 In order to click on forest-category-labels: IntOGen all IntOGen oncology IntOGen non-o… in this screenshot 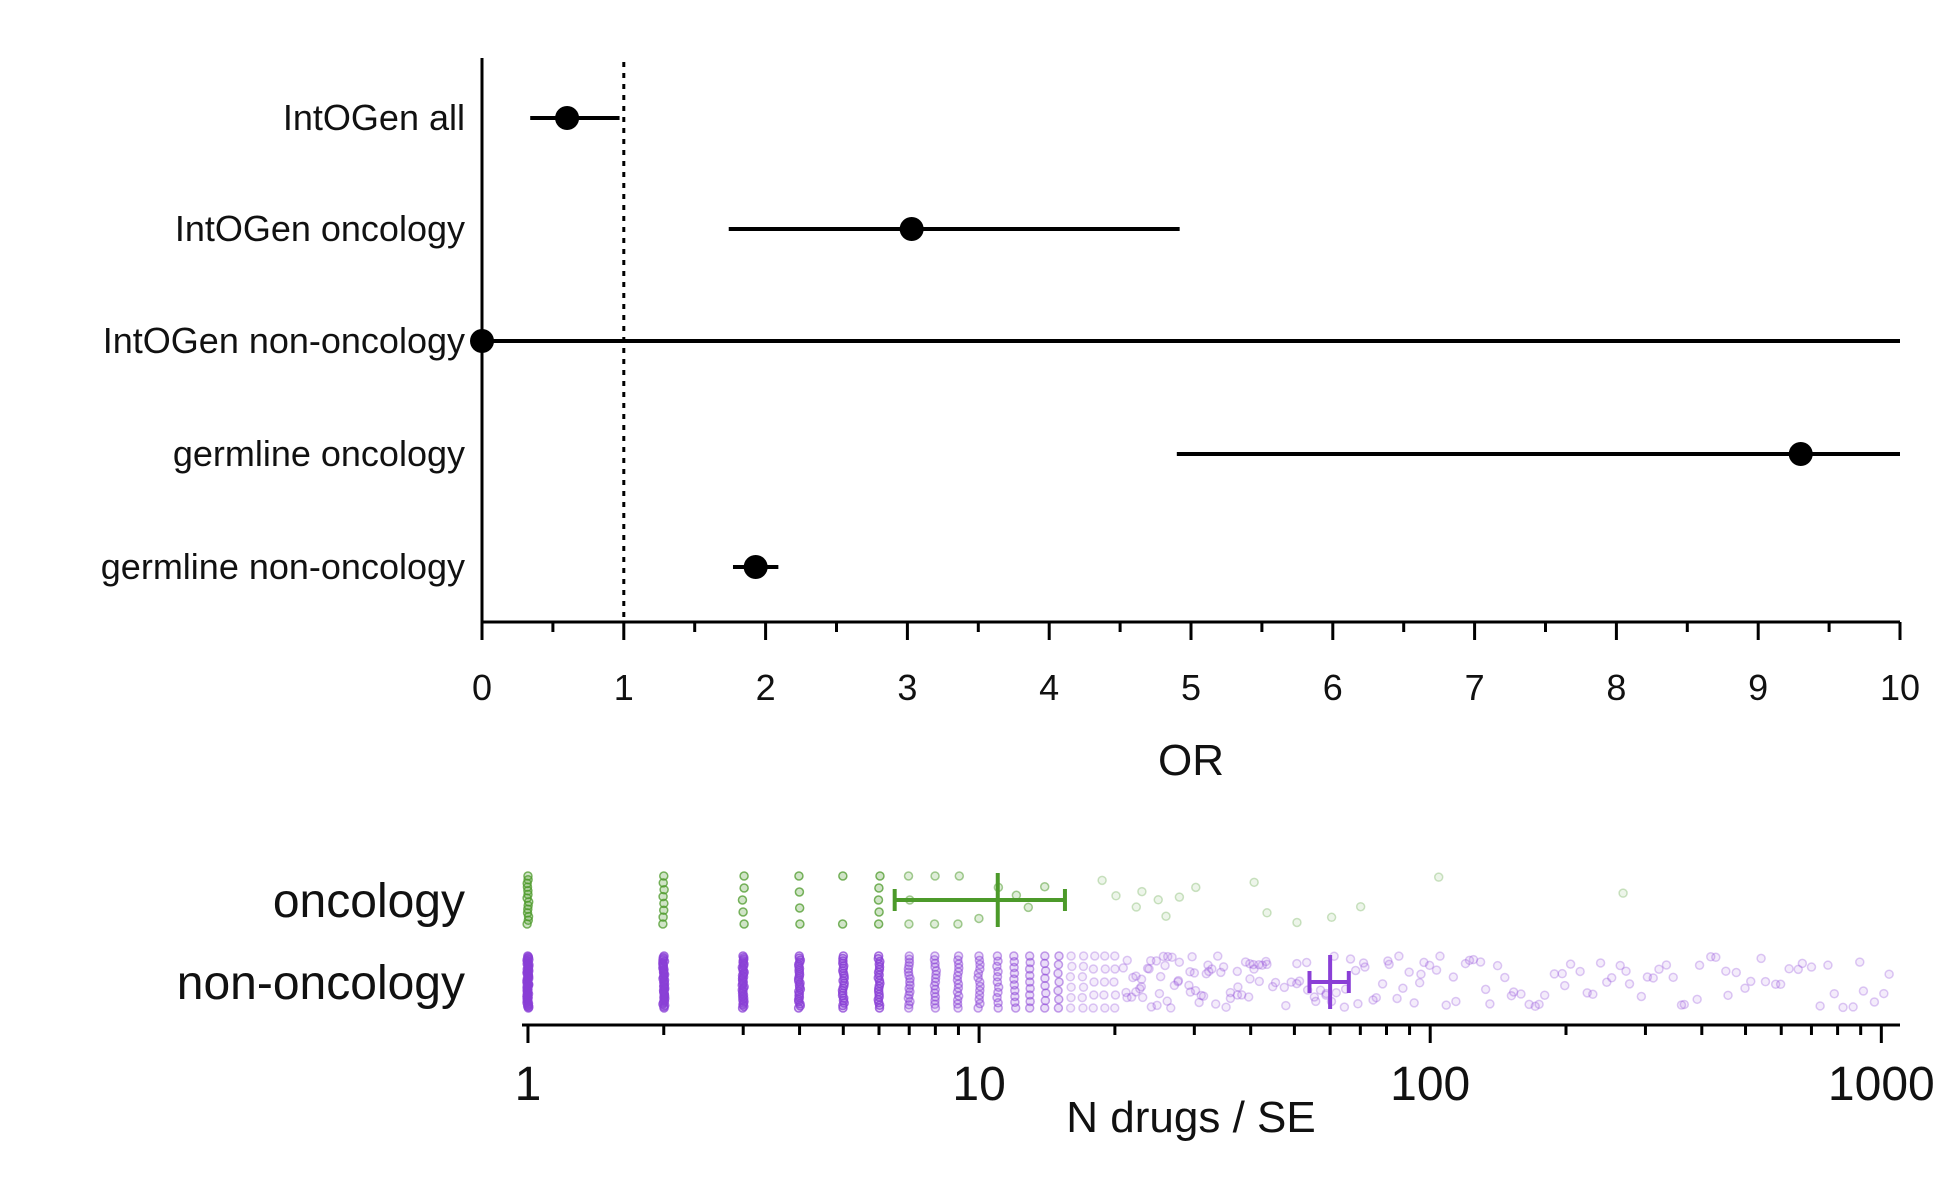, I will do `click(283, 342)`.